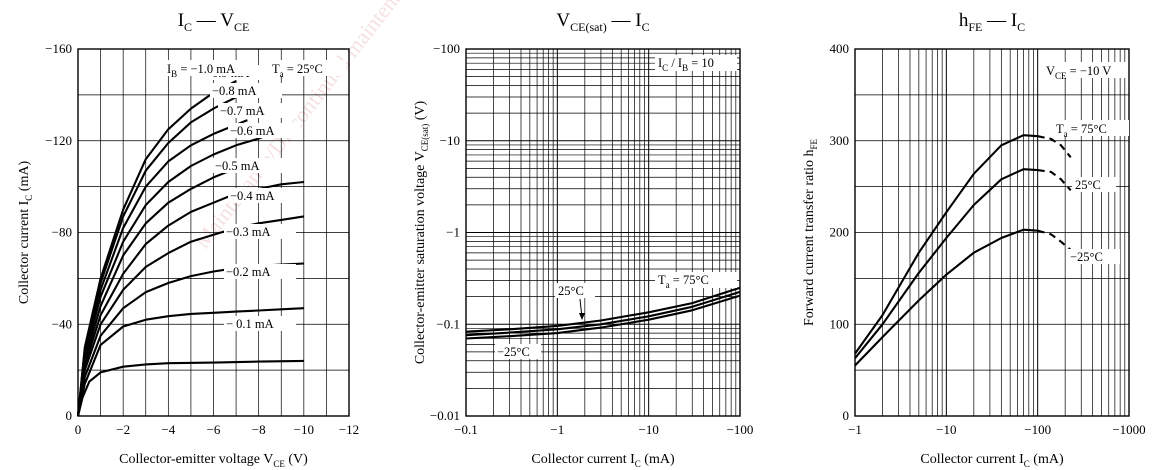  I want to click on x-tick-label: 0, so click(78, 429).